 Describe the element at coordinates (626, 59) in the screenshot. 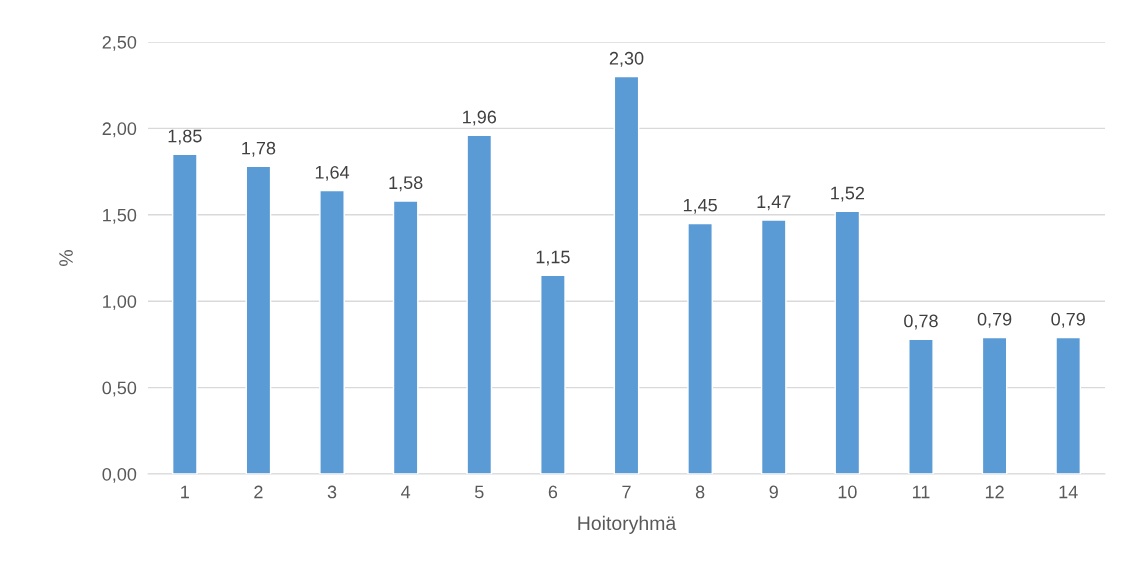

I see `data-label: 2,30` at that location.